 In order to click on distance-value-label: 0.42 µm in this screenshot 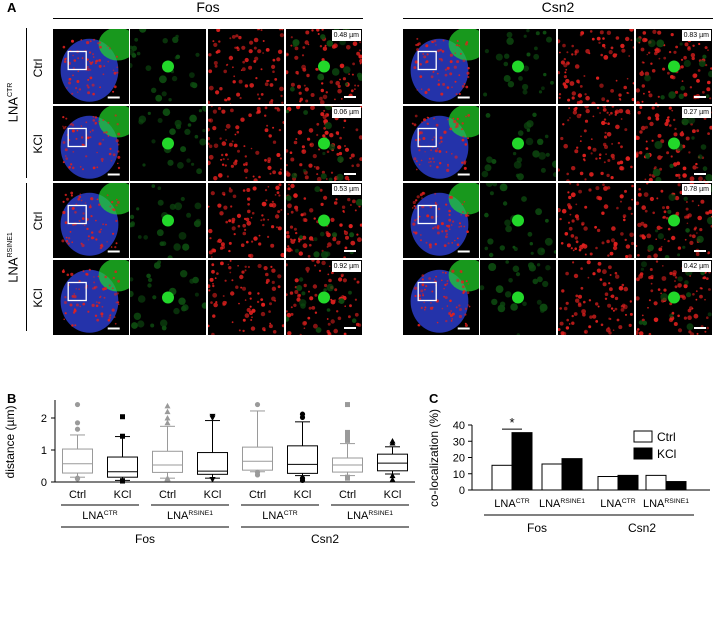, I will do `click(696, 266)`.